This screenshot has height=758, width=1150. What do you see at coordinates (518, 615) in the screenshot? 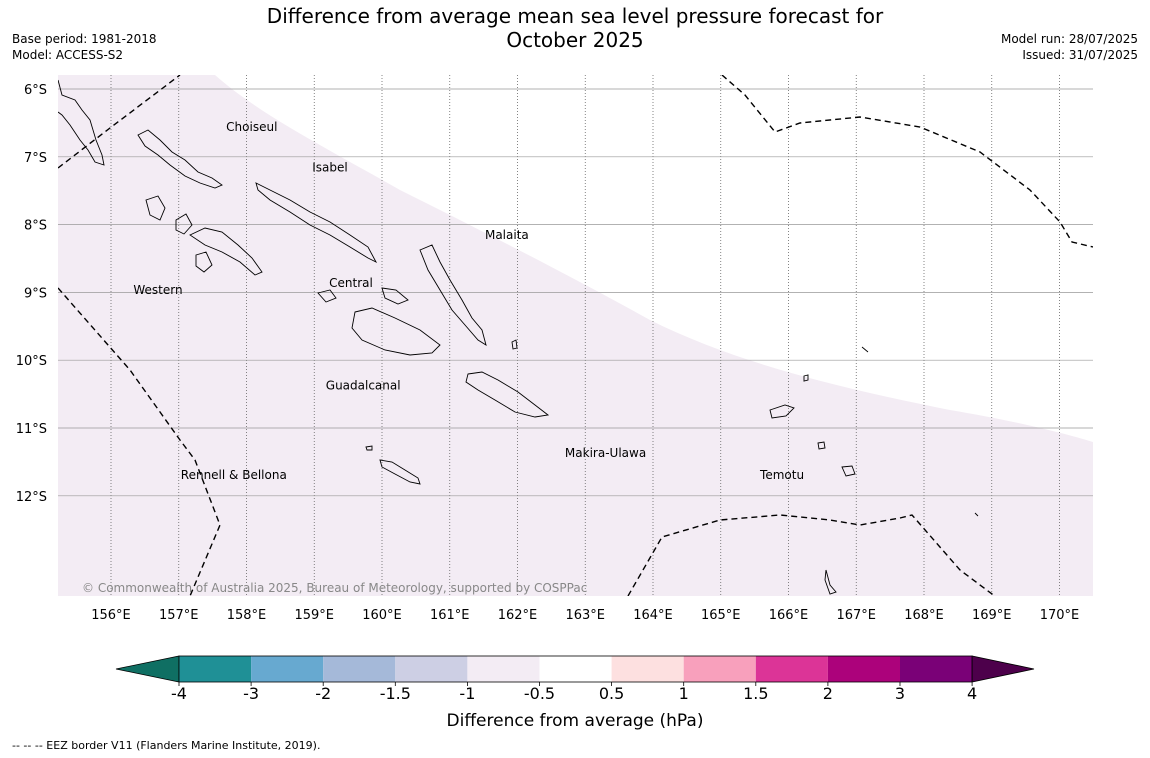
I see `lon-tick-label: 162°E` at bounding box center [518, 615].